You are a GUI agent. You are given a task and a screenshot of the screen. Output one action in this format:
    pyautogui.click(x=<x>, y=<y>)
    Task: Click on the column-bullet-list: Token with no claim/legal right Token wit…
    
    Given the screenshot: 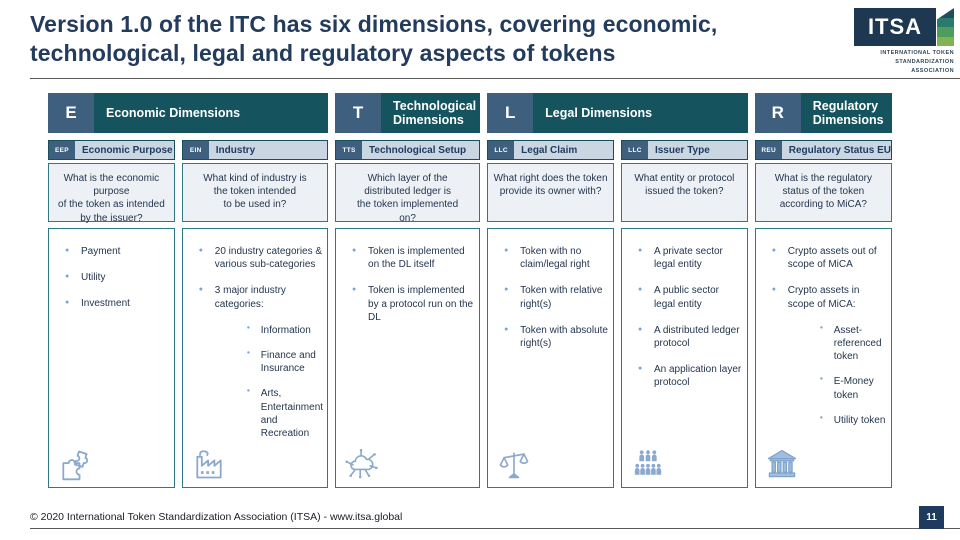 What is the action you would take?
    pyautogui.click(x=552, y=297)
    